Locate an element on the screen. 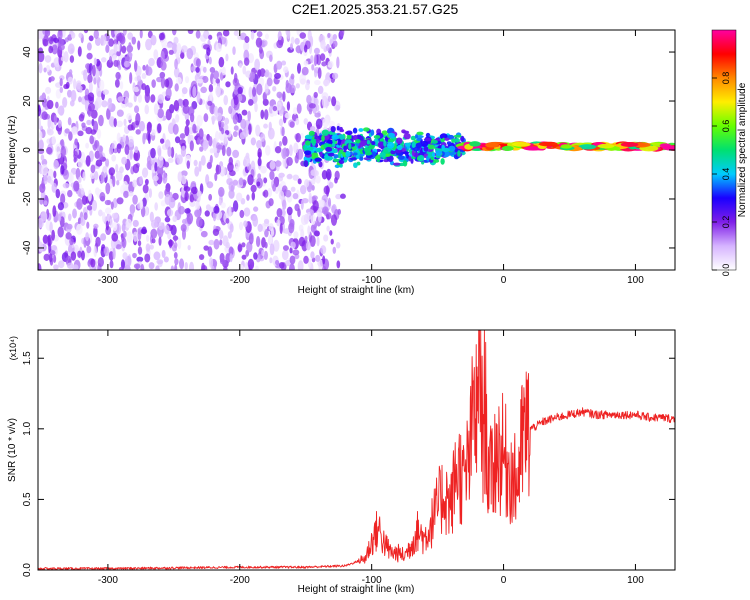 Image resolution: width=750 pixels, height=600 pixels. snr-x-tick-label: -100 is located at coordinates (372, 580).